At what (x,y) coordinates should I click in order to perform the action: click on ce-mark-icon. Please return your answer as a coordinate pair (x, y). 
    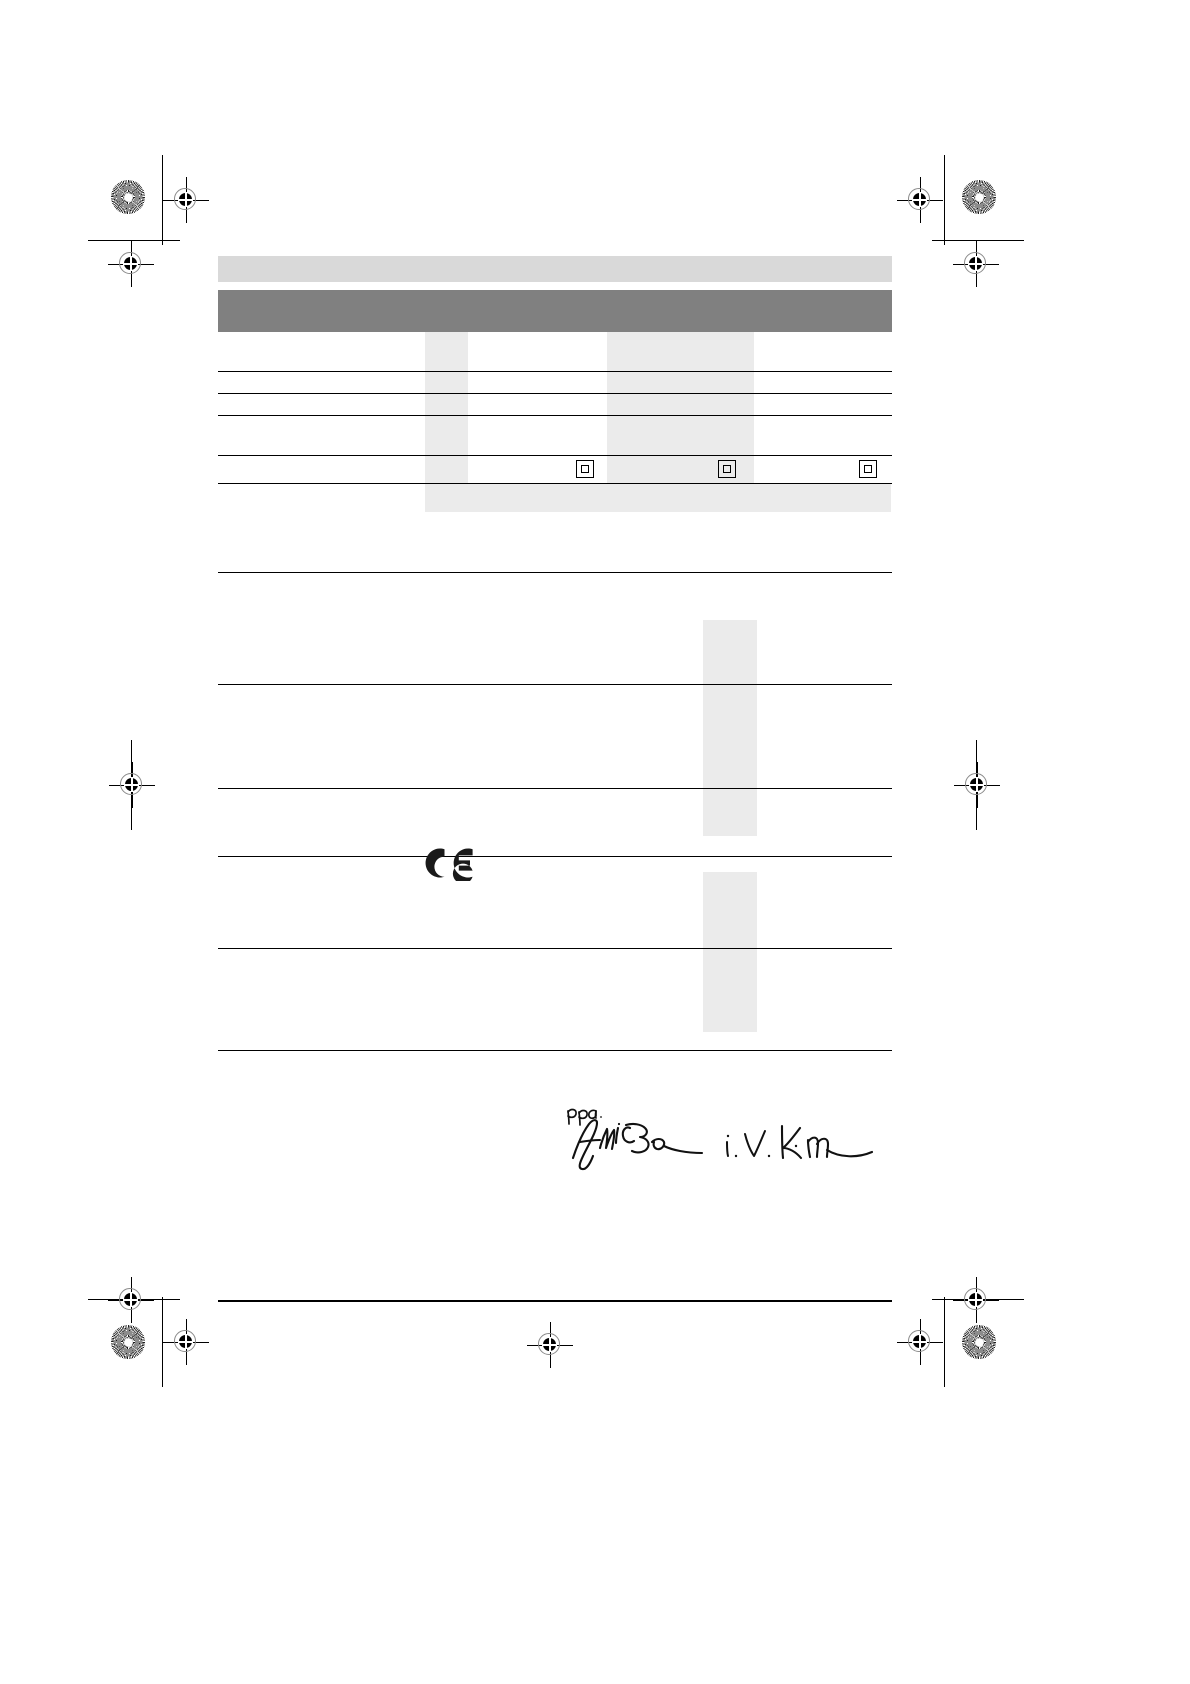
    Looking at the image, I should click on (449, 863).